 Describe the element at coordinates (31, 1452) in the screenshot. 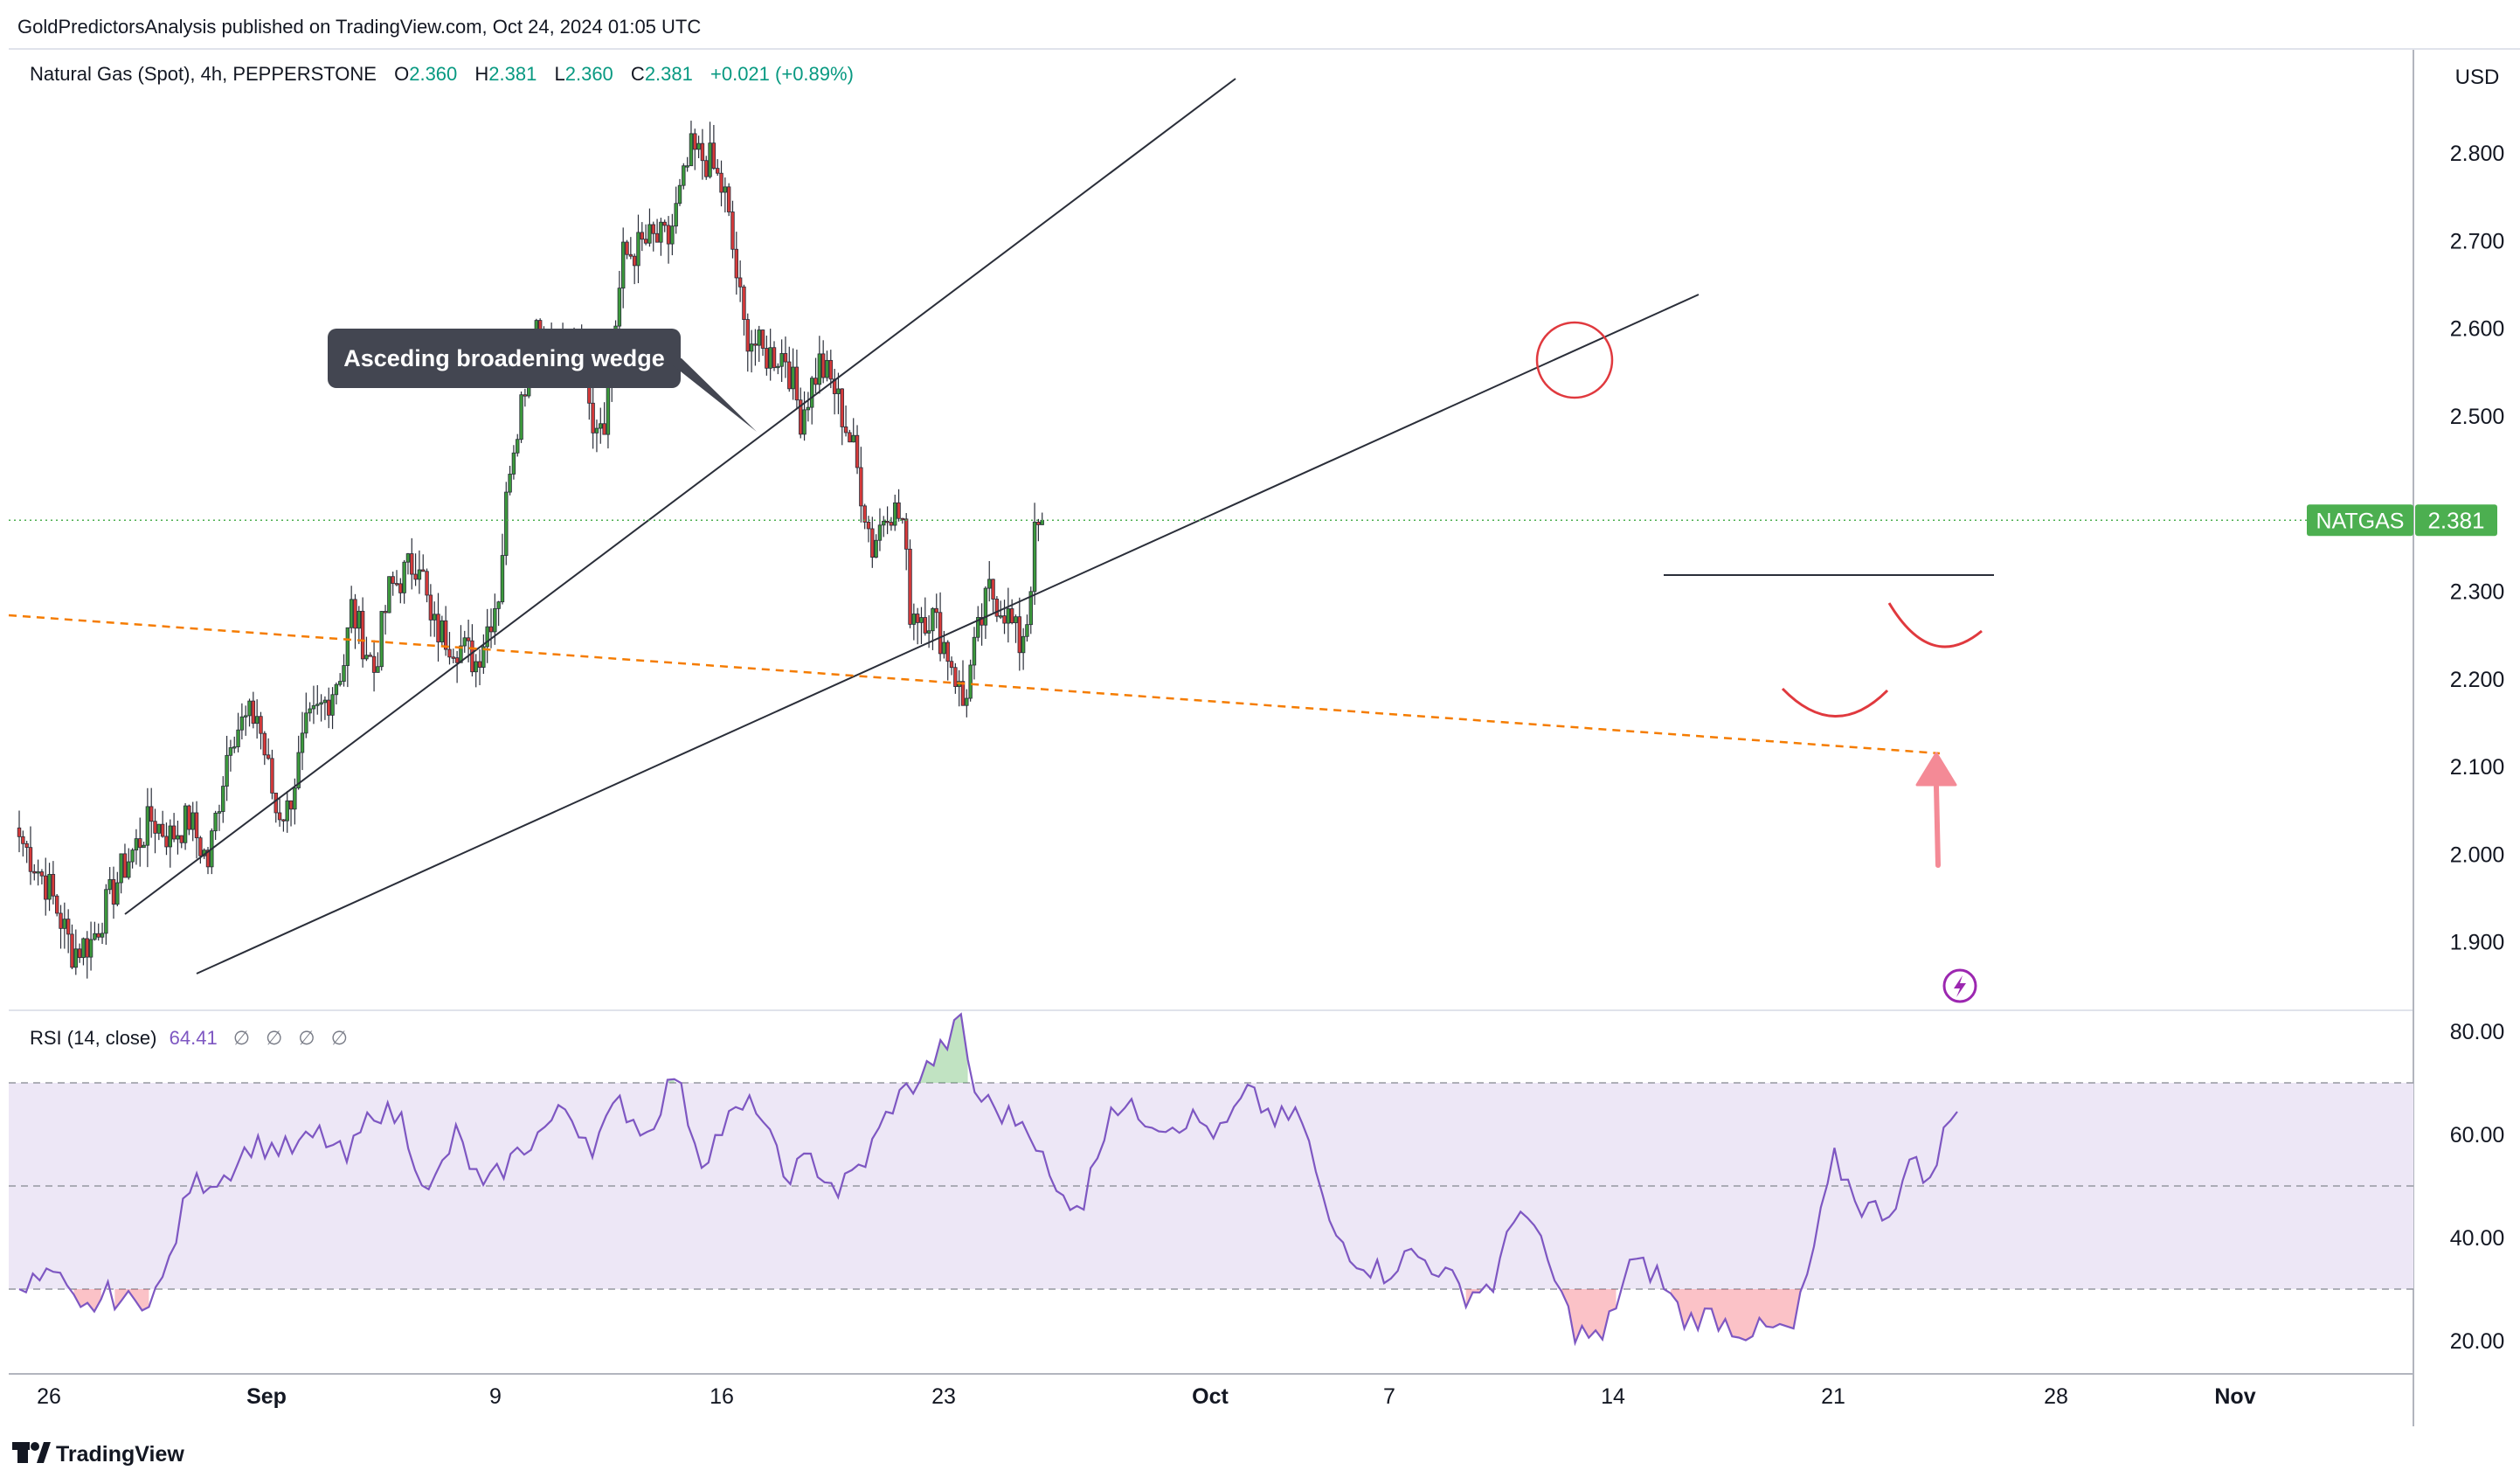

I see `tradingview-logo-icon` at that location.